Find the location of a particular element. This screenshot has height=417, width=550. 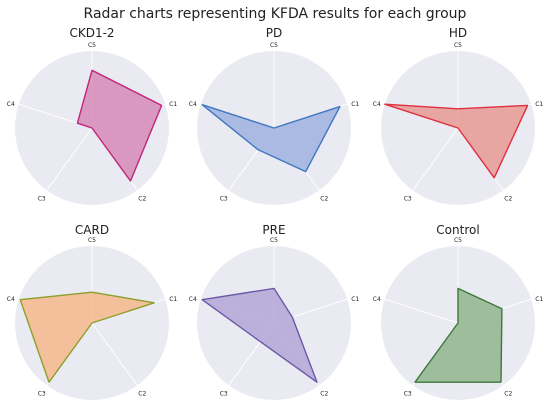

panel-title: HD is located at coordinates (458, 33).